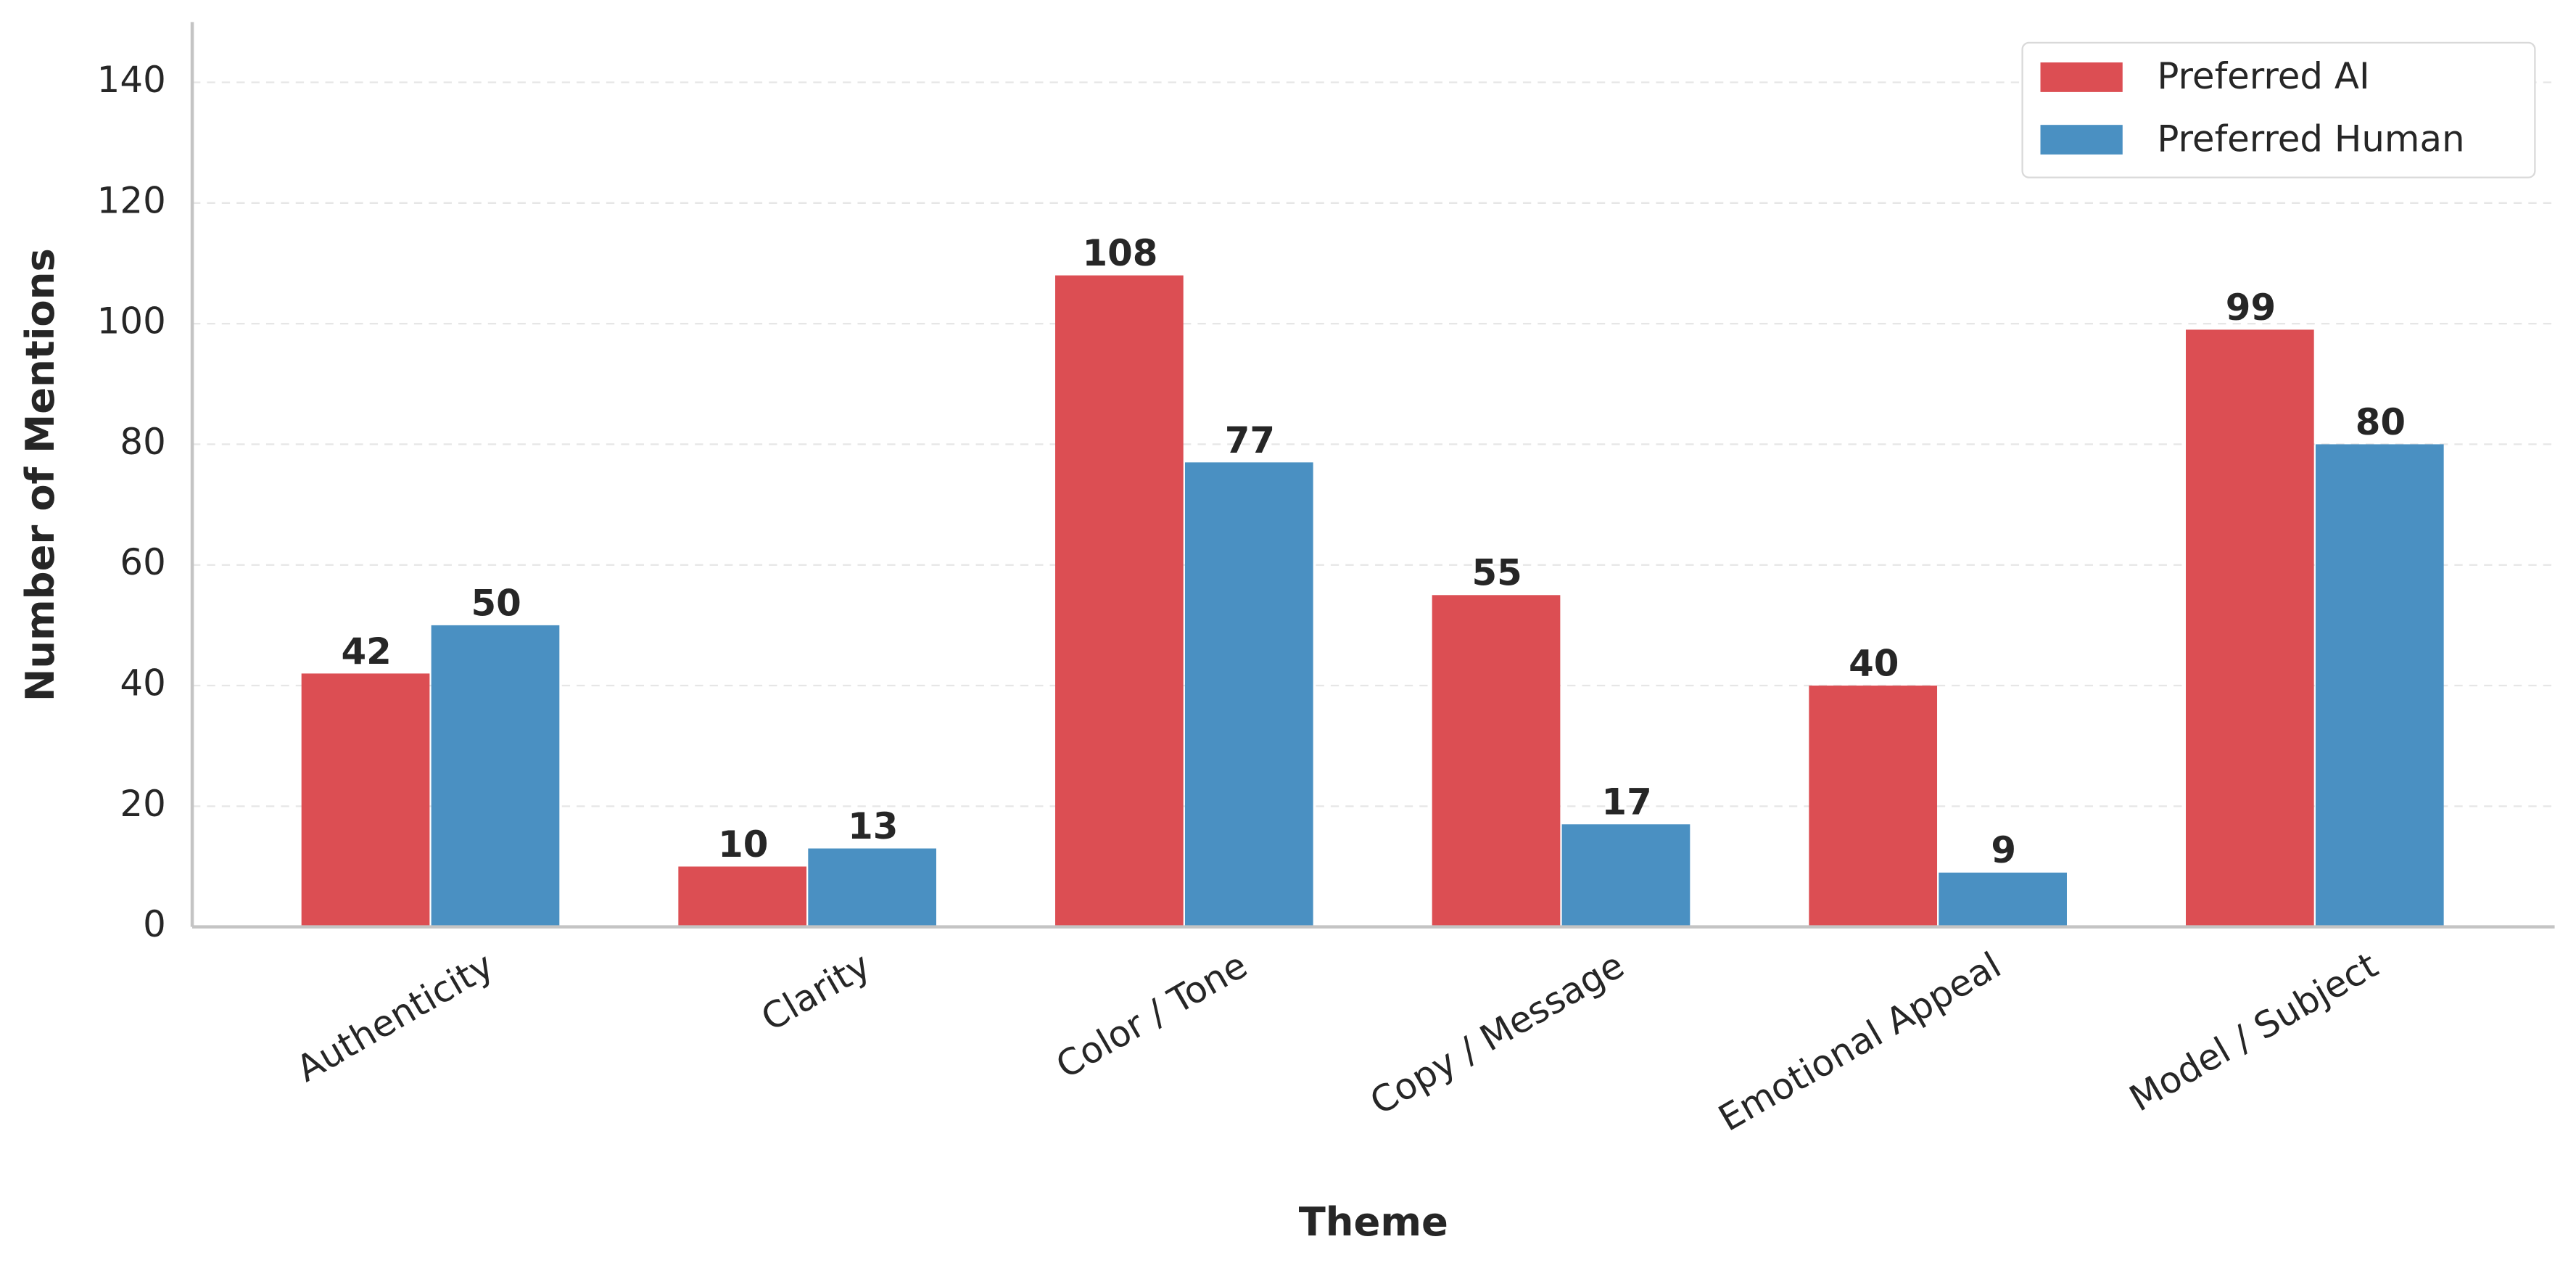 The image size is (2576, 1271). Describe the element at coordinates (816, 991) in the screenshot. I see `x-tick-label: Clarity` at that location.